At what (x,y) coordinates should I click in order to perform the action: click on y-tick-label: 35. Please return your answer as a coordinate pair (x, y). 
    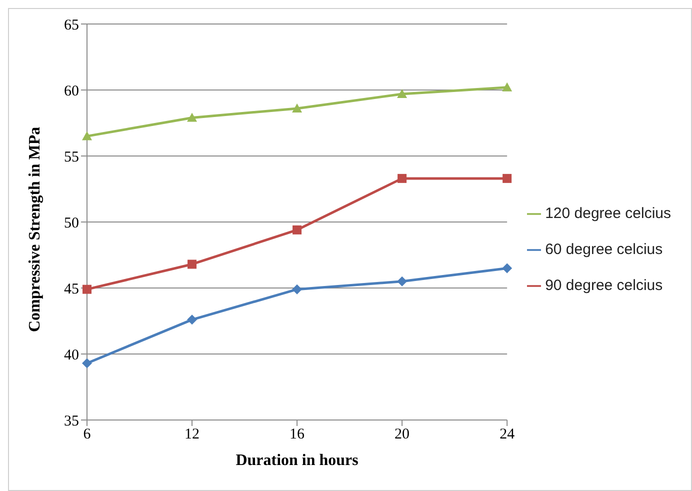
    Looking at the image, I should click on (71, 421).